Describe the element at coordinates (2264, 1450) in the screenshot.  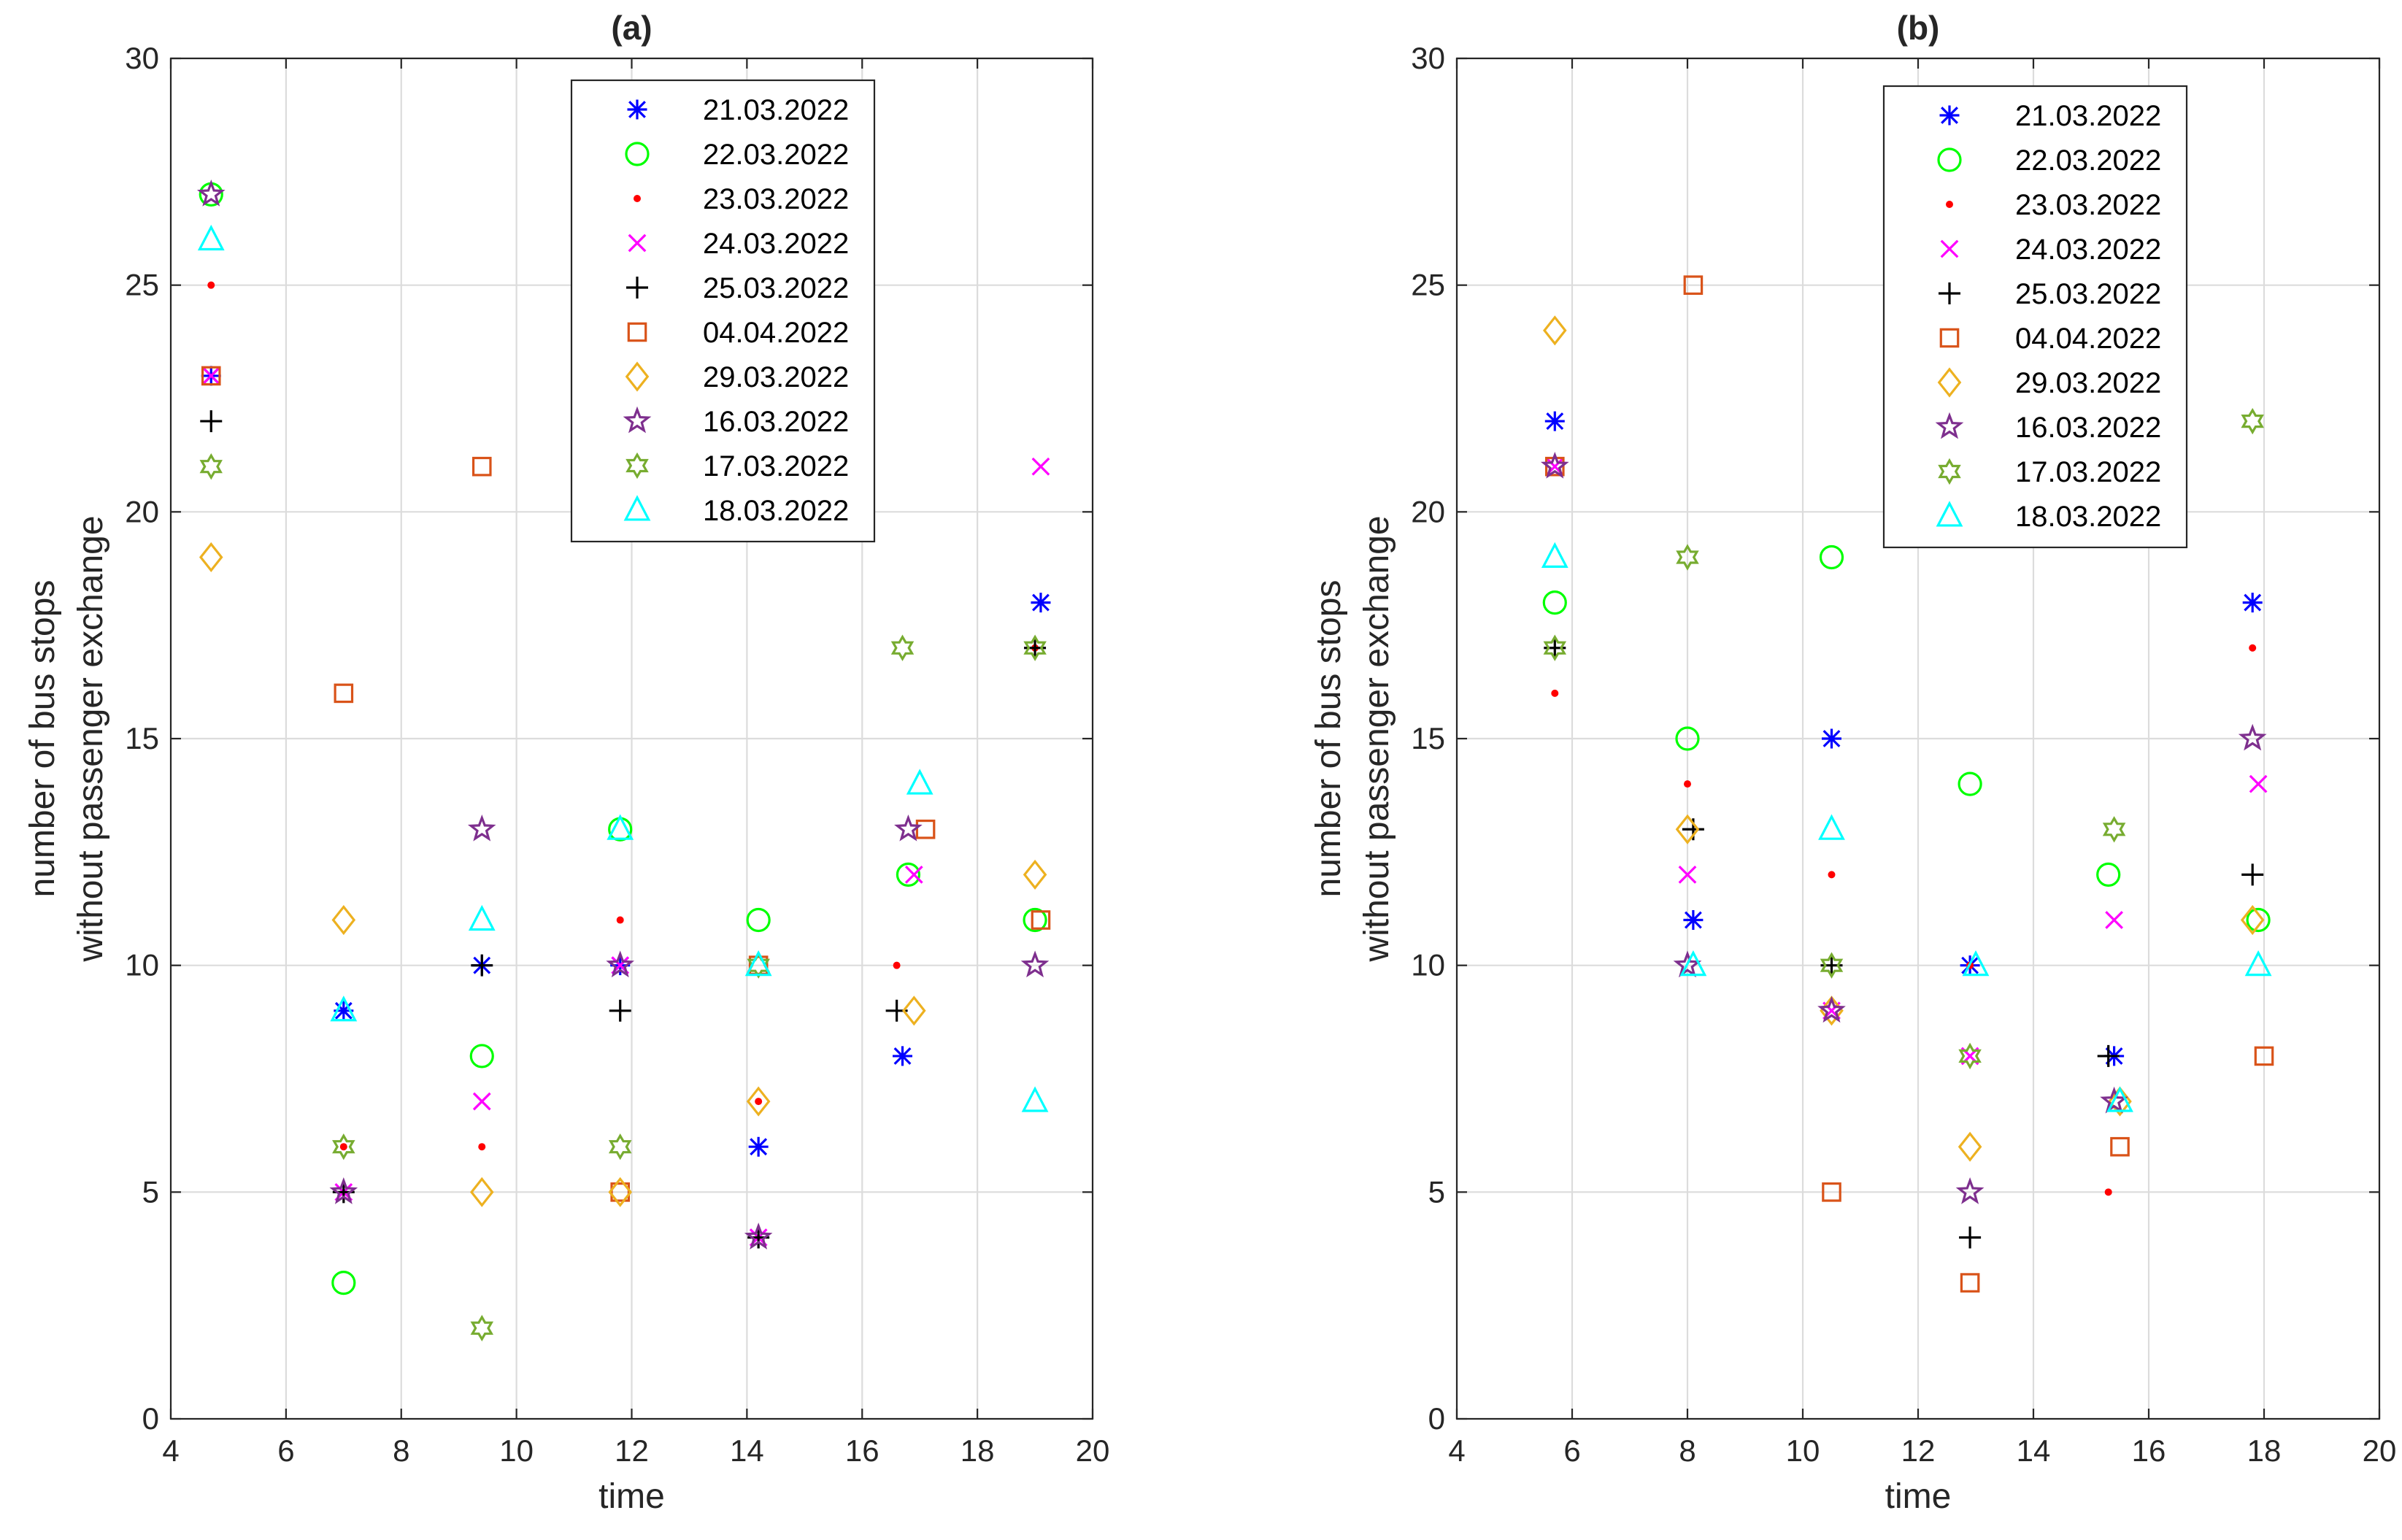
I see `x-tick-label: 18` at that location.